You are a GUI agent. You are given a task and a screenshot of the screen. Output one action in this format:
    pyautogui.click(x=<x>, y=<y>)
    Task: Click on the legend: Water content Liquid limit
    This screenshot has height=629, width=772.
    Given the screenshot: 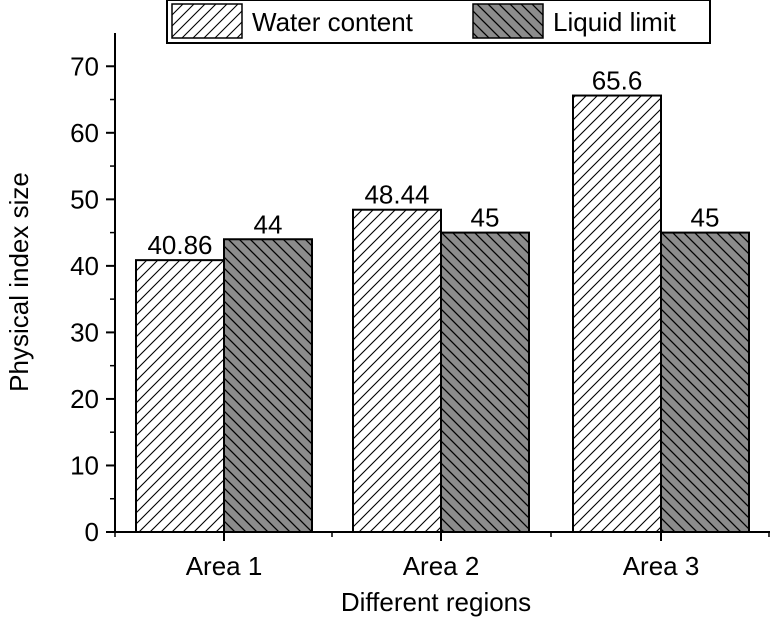 What is the action you would take?
    pyautogui.click(x=438, y=22)
    